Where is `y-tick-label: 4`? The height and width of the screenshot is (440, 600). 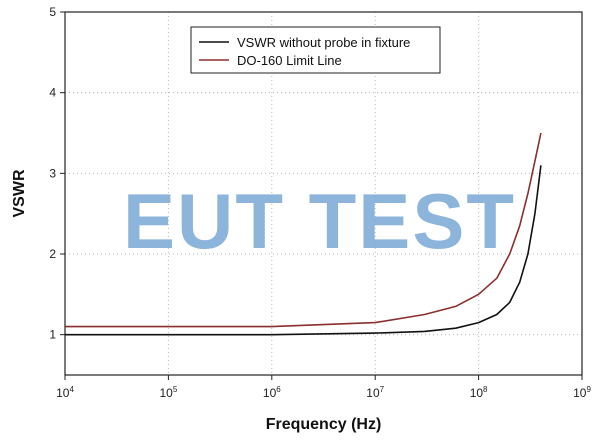
y-tick-label: 4 is located at coordinates (52, 93).